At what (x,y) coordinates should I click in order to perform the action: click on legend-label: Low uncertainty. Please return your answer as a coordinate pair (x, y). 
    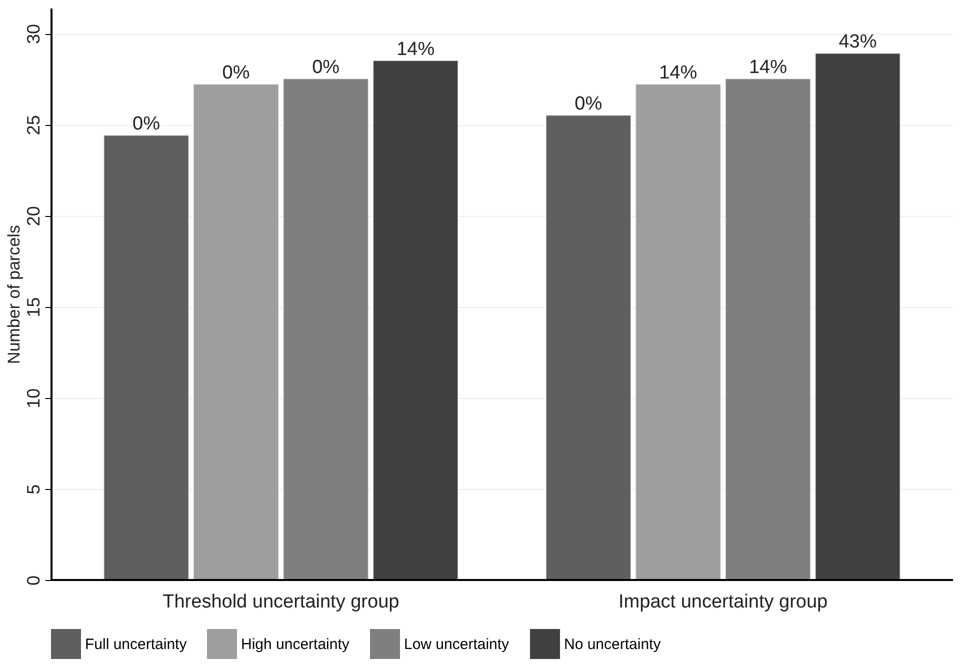
    Looking at the image, I should click on (457, 644).